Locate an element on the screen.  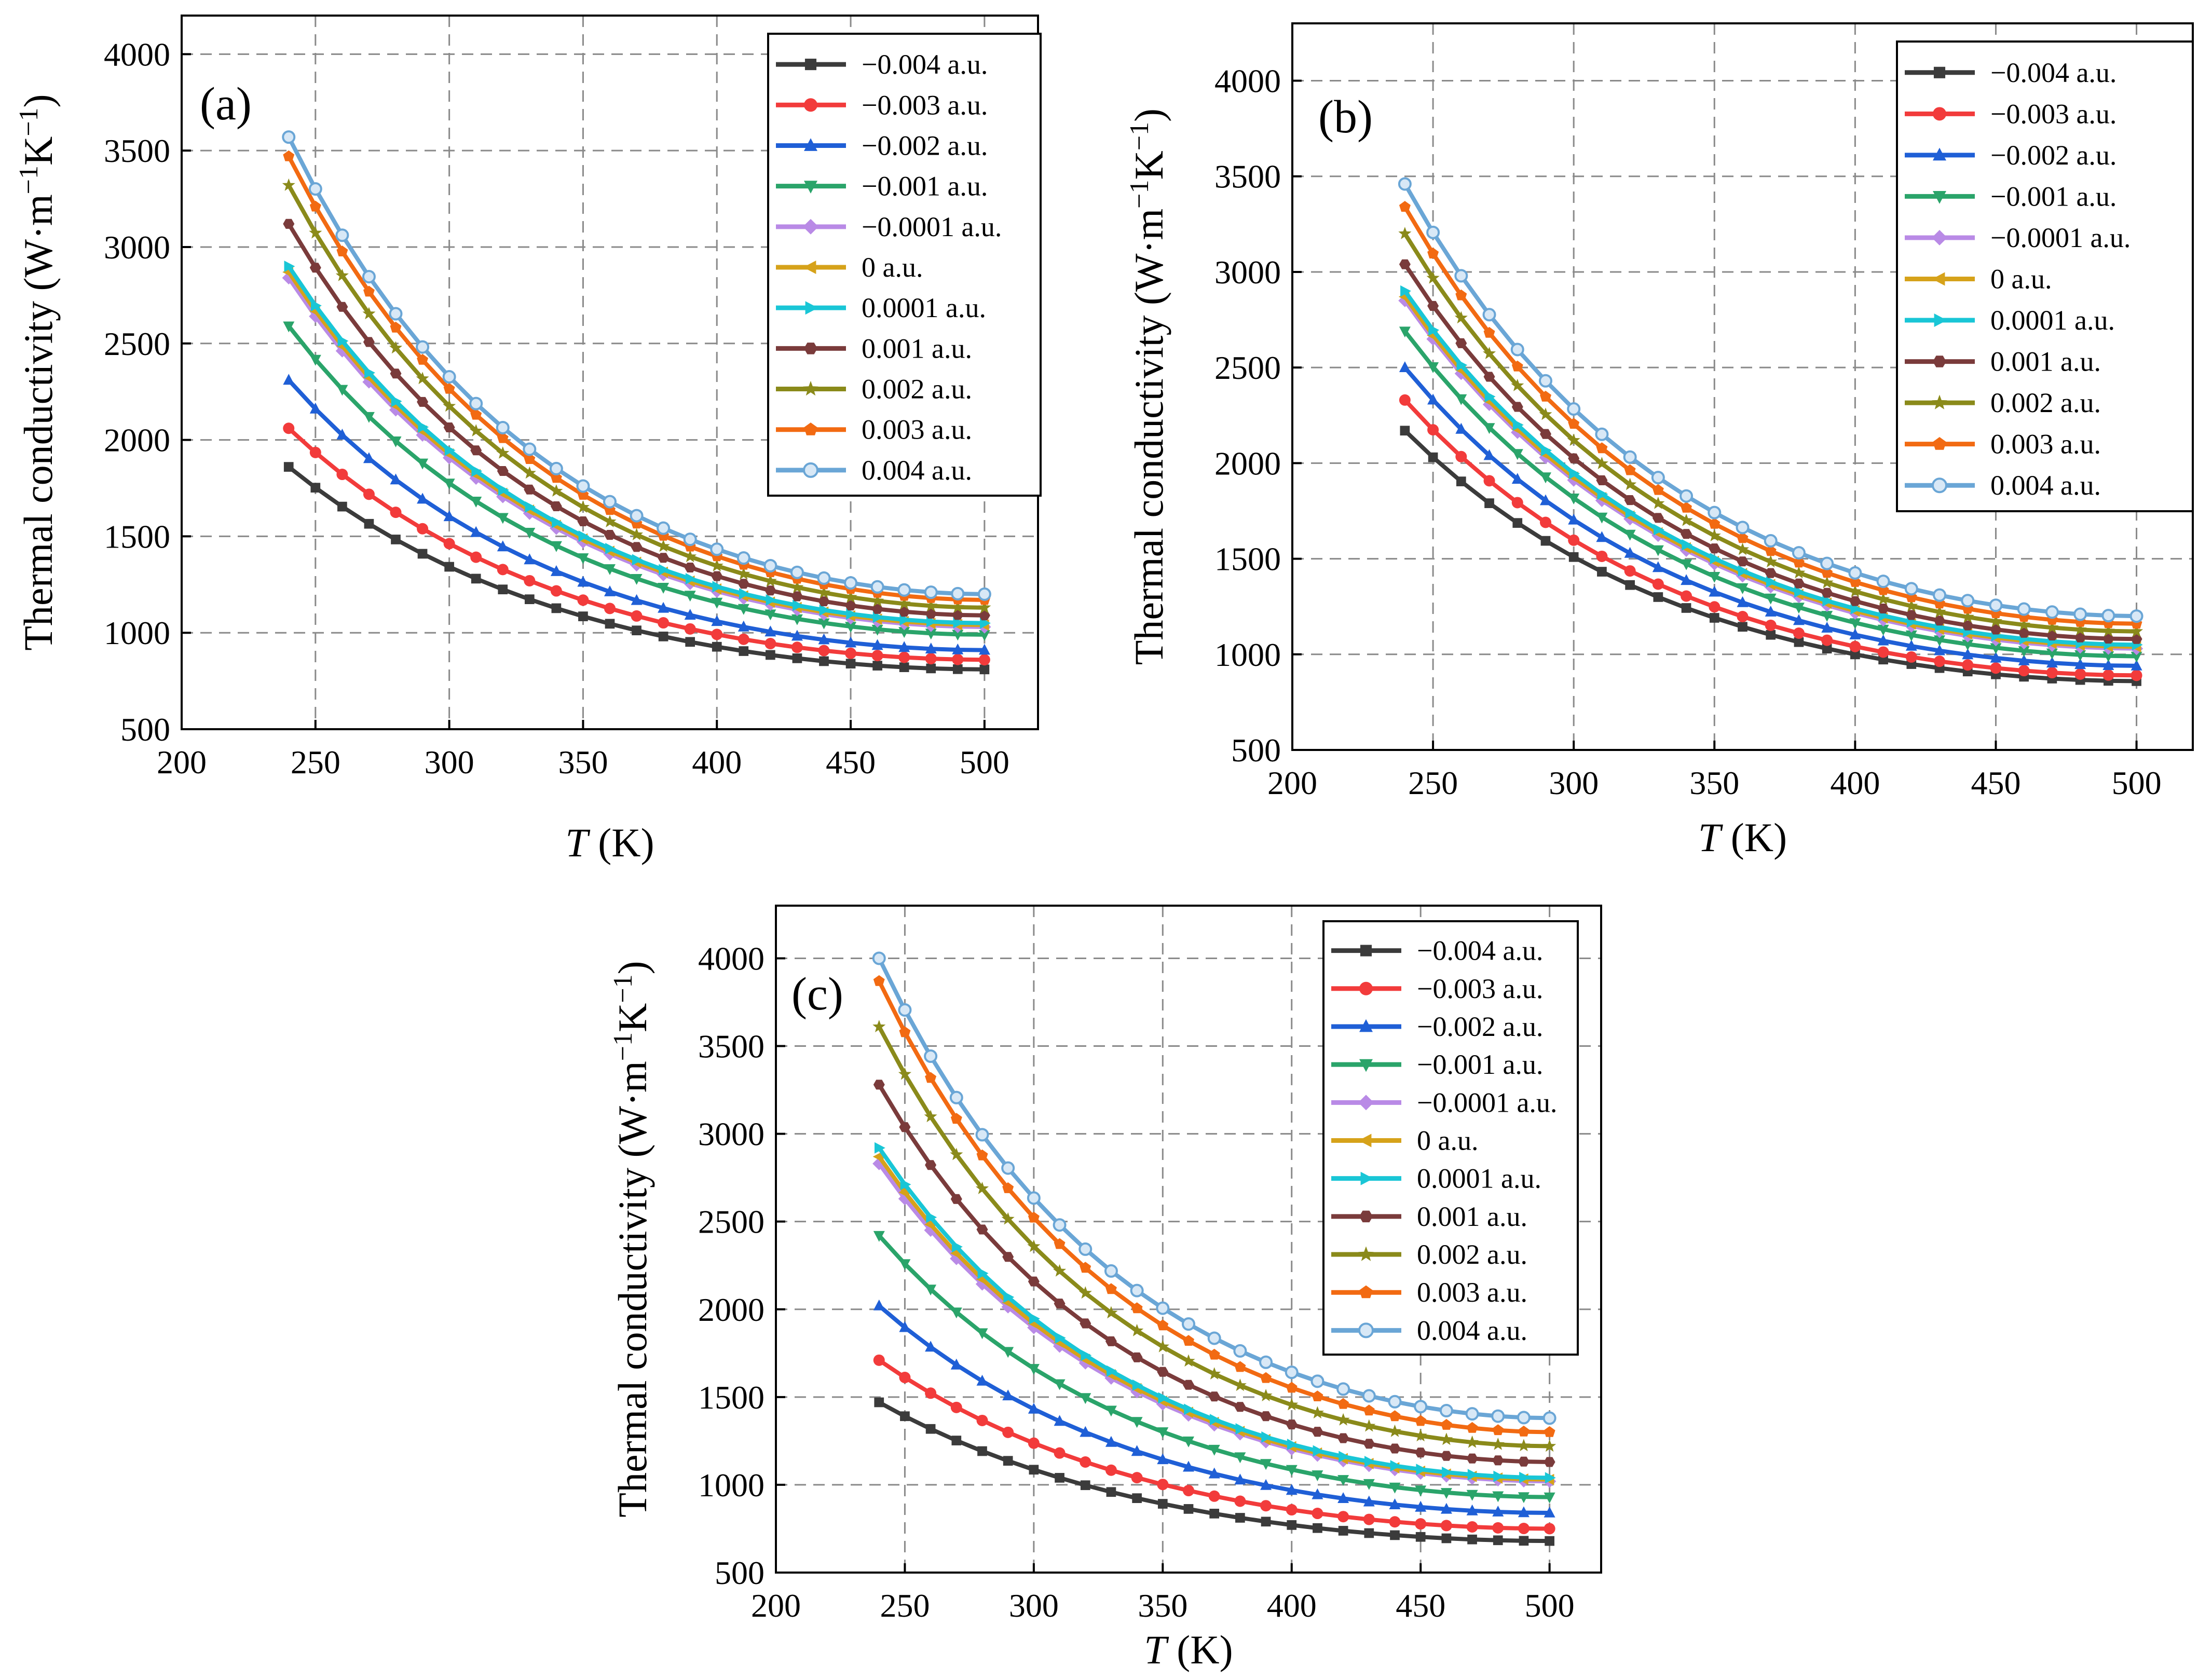
y-tick-label: 500 is located at coordinates (740, 1572).